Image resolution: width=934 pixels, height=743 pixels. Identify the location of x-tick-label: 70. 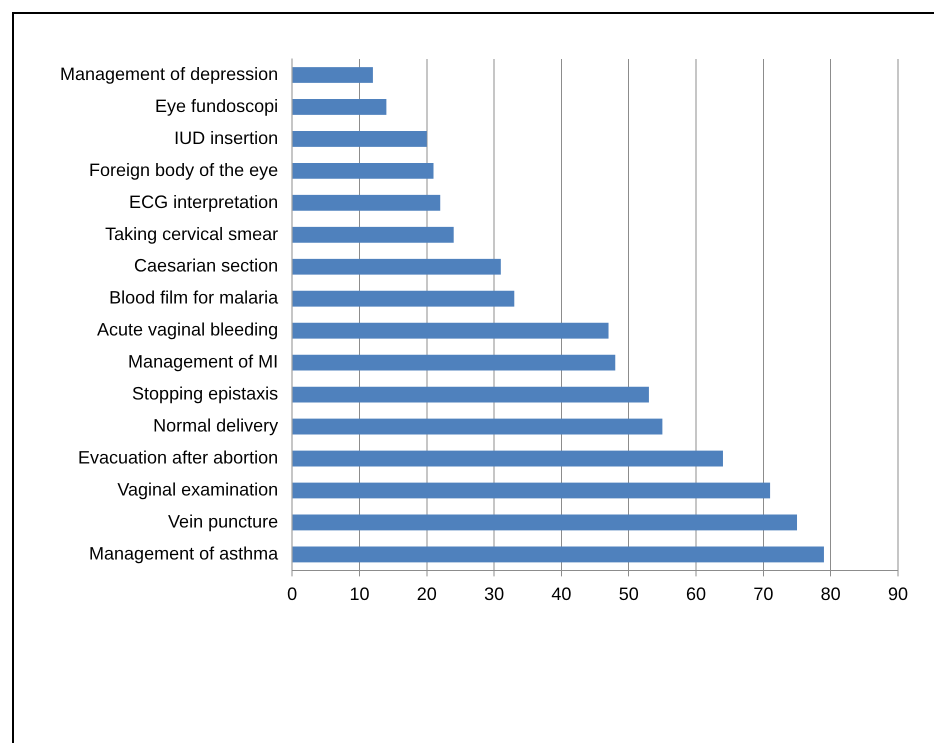
(763, 594).